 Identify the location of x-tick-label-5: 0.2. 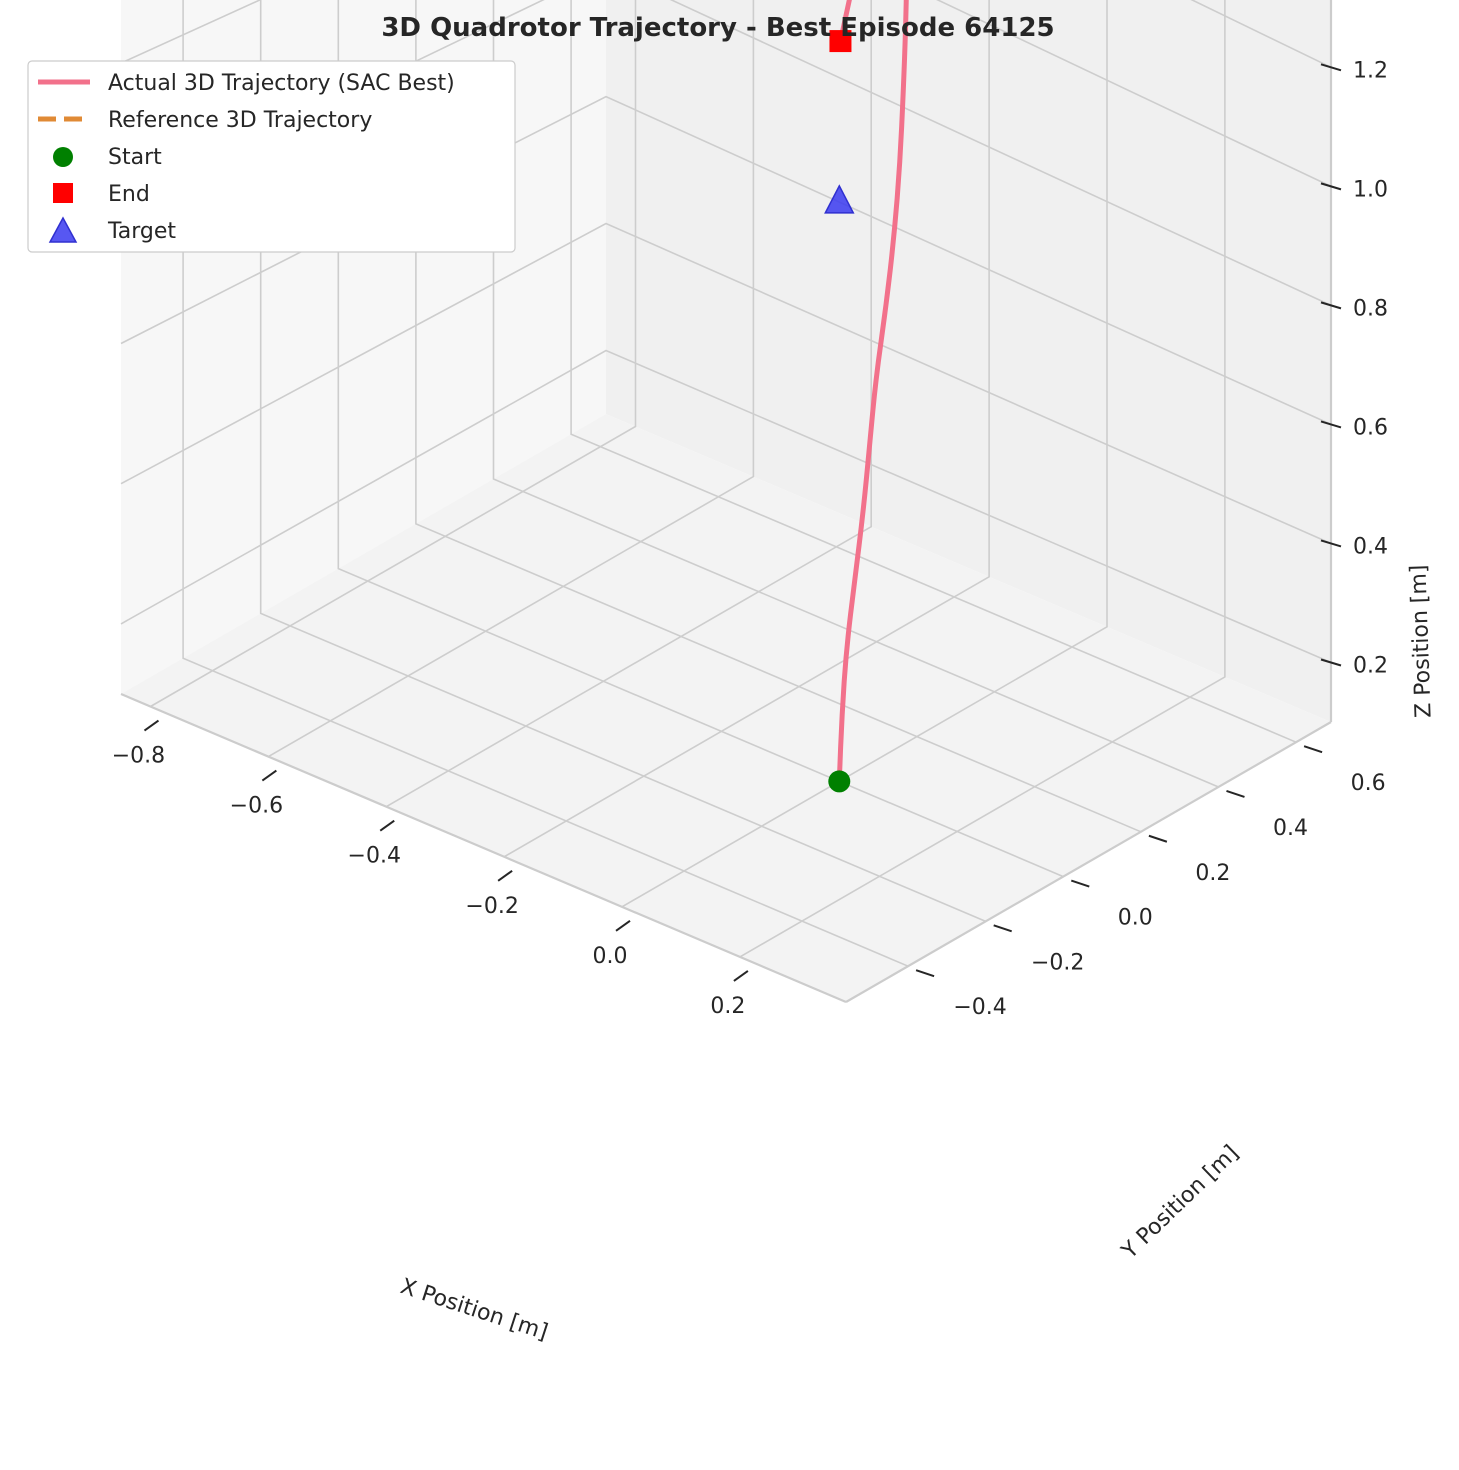
(727, 1006).